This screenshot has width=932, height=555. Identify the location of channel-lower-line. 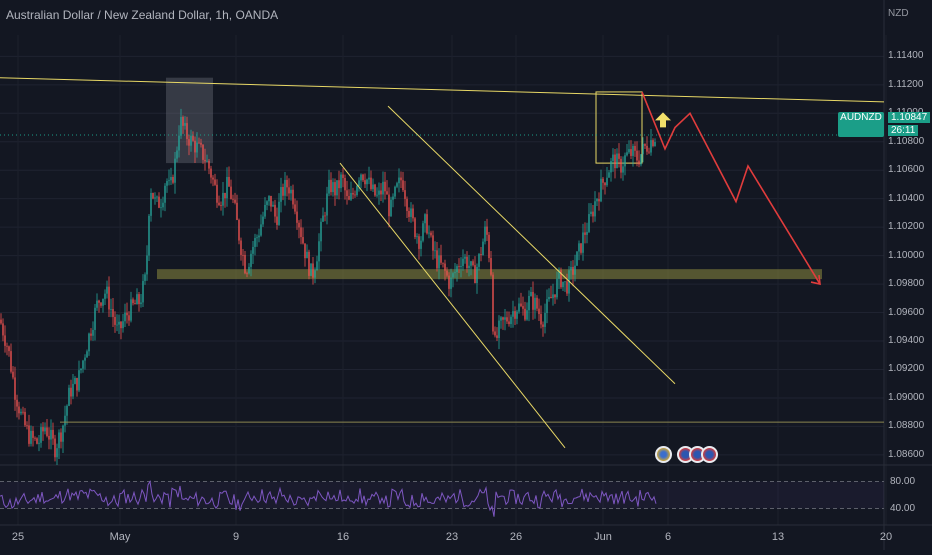
(452, 305).